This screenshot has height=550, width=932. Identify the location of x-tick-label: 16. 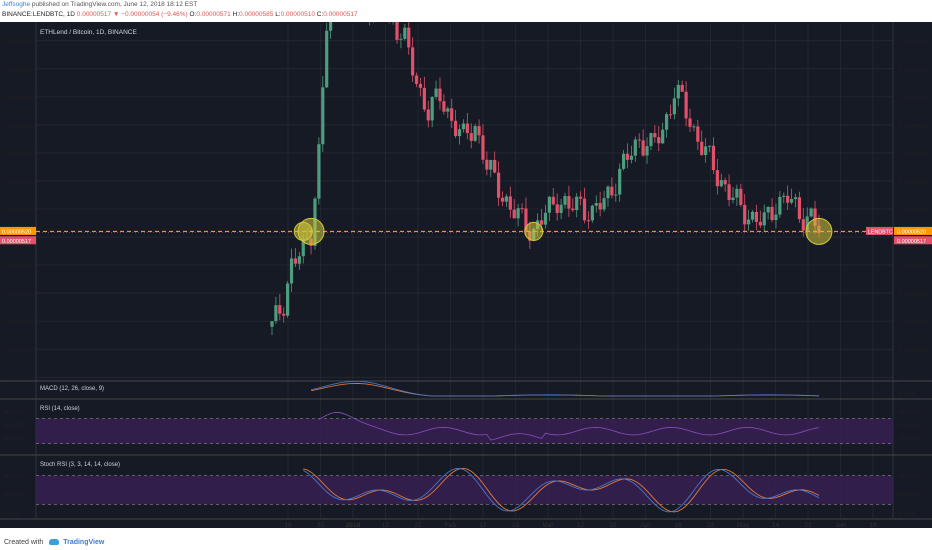
(678, 525).